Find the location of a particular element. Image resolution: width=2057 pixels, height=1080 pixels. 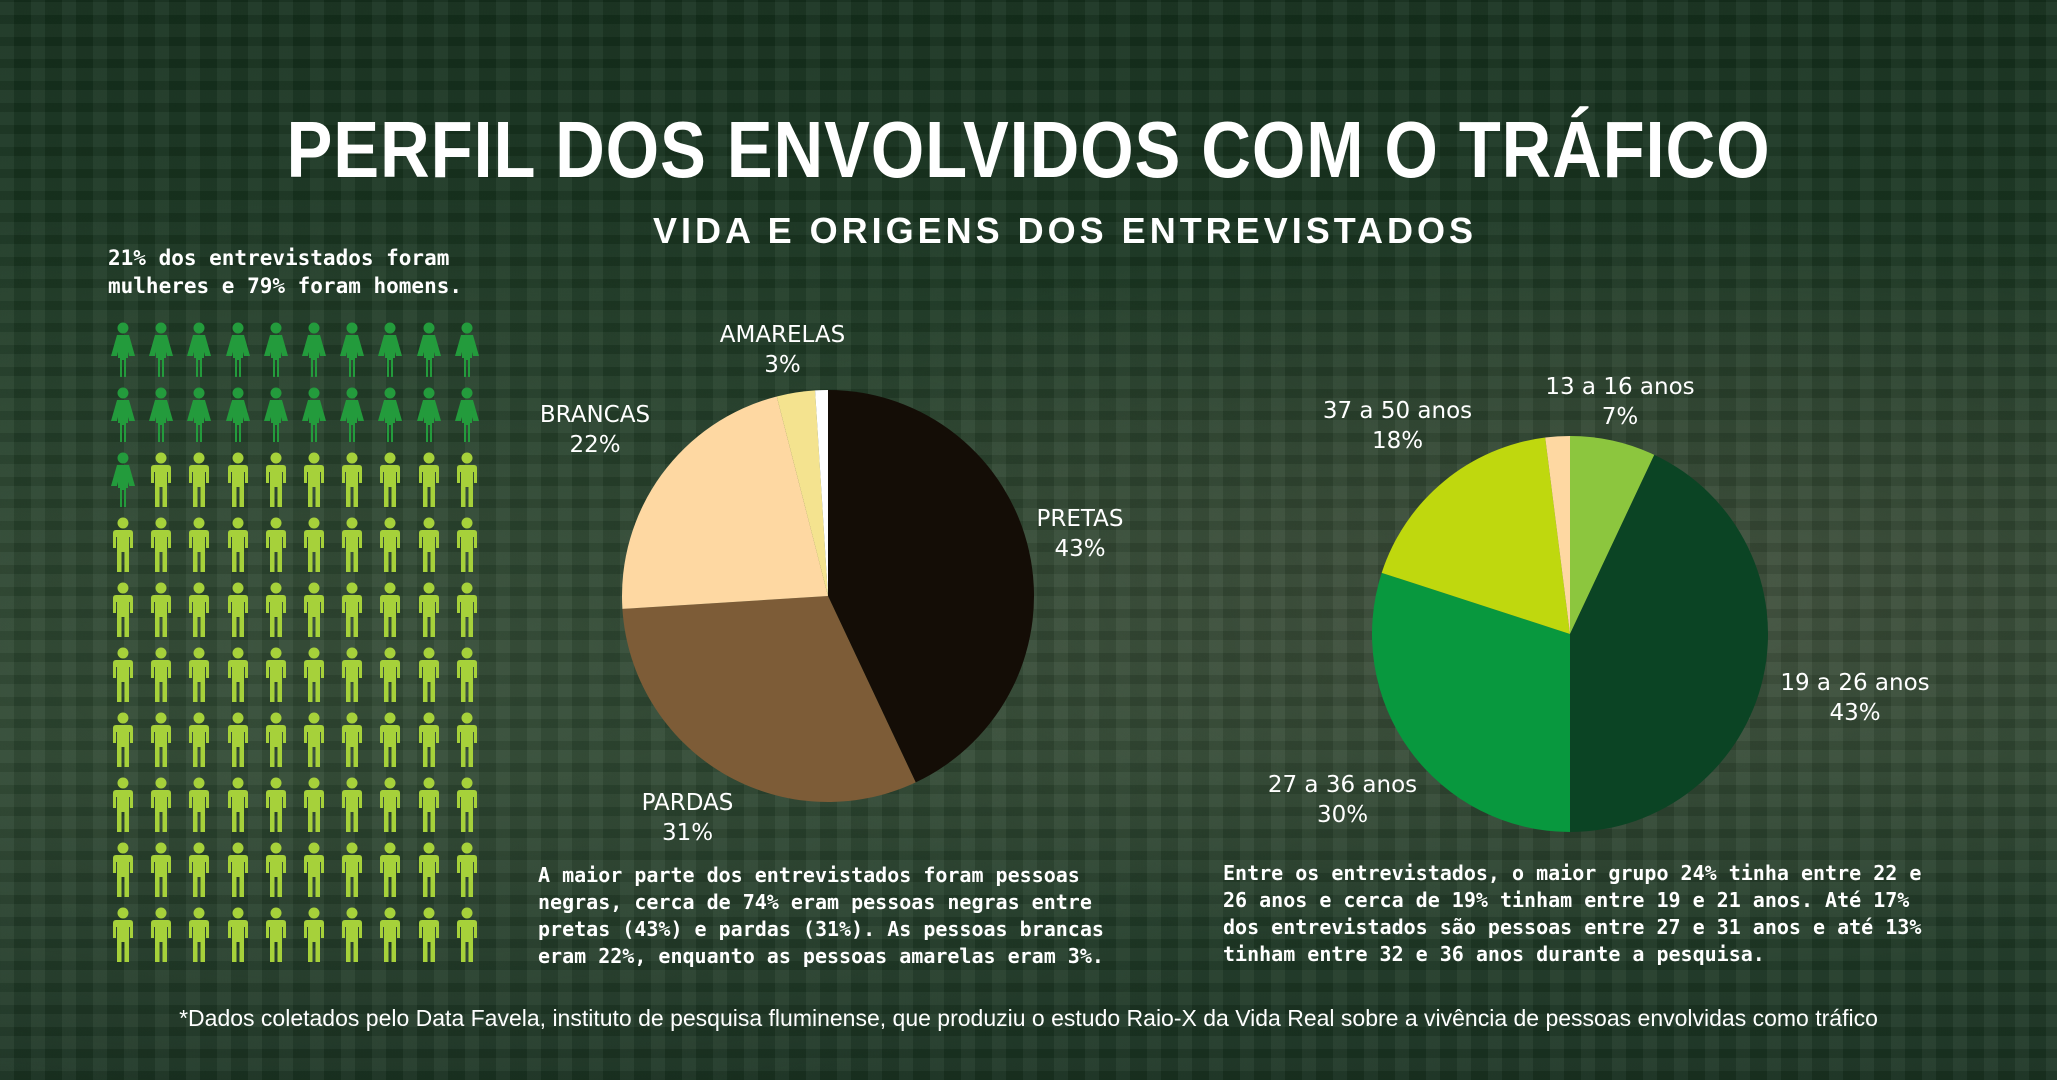

gender-pictogram-grid is located at coordinates (298, 647).